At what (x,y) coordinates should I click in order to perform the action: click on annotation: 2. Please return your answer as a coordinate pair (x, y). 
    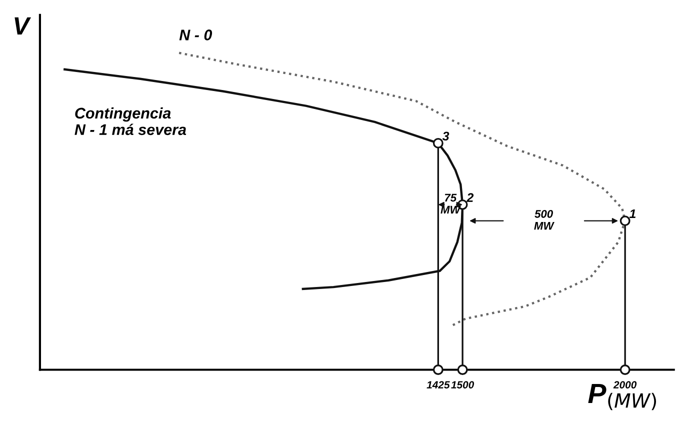
    Looking at the image, I should click on (470, 197).